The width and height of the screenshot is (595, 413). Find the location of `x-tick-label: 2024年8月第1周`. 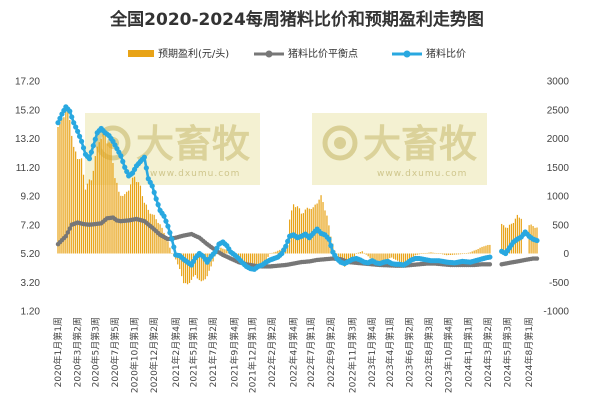

x-tick-label: 2024年8月第1周 is located at coordinates (529, 352).